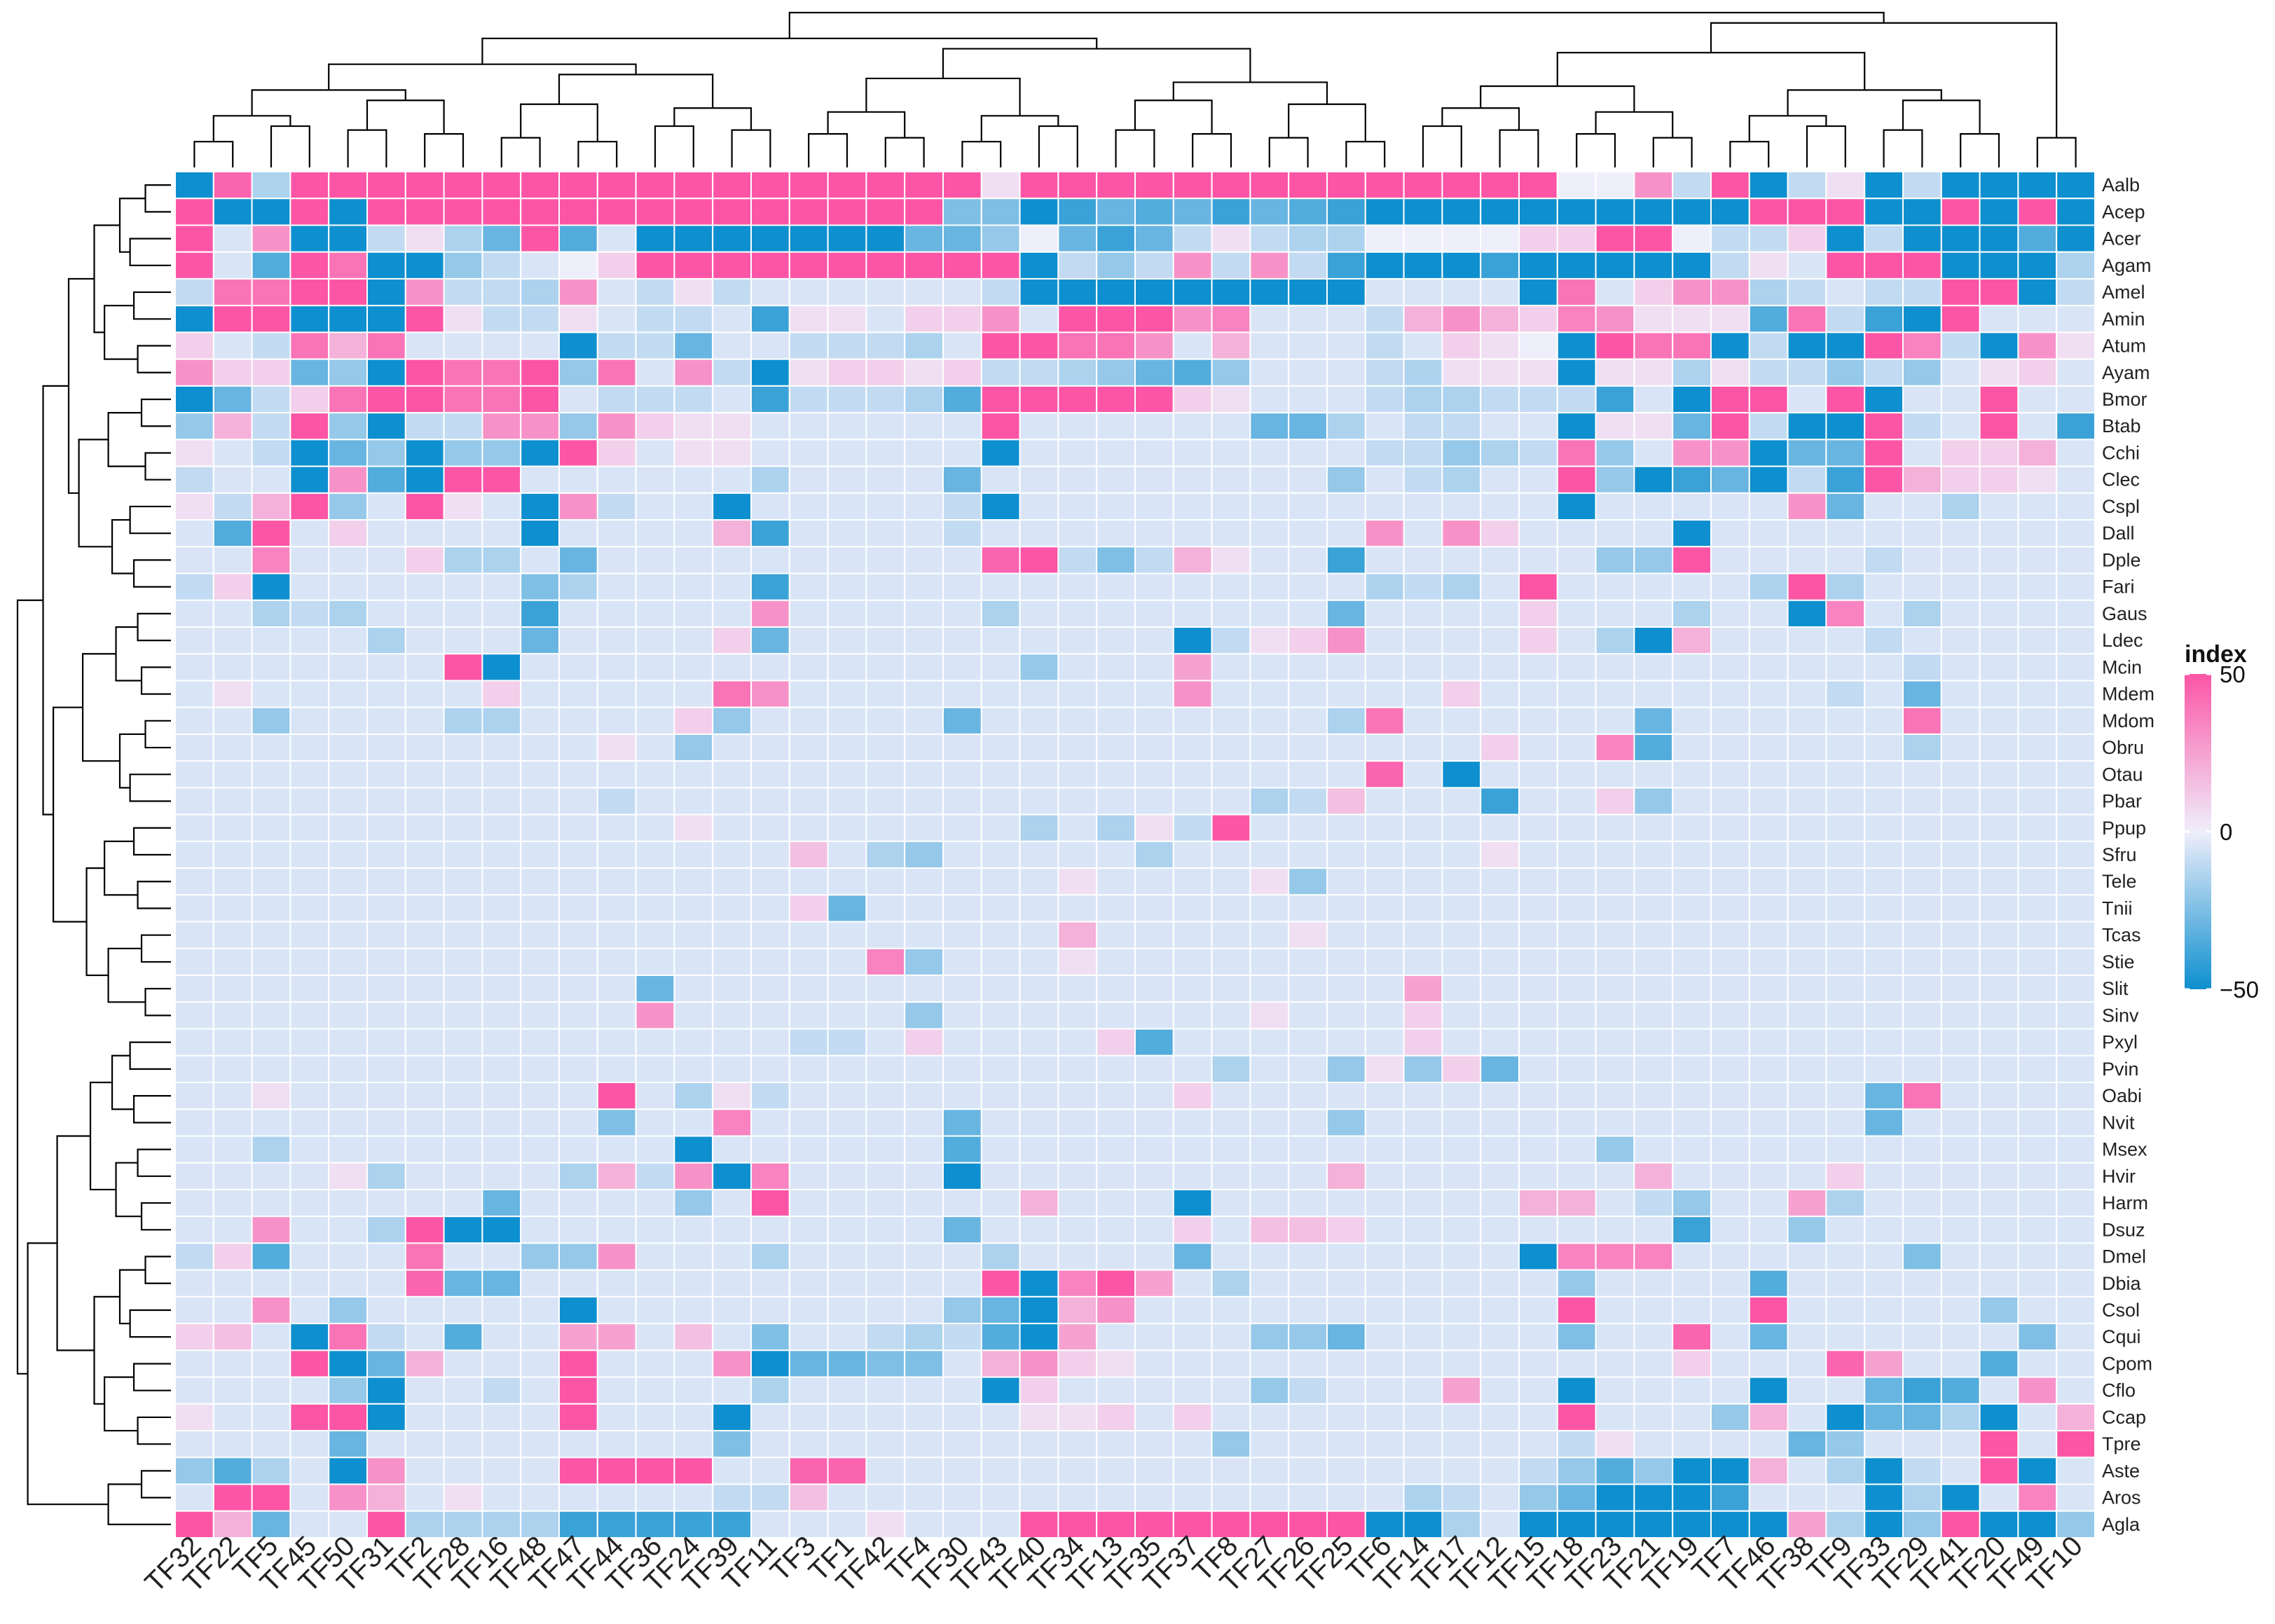 This screenshot has height=1624, width=2275. Describe the element at coordinates (1019, 128) in the screenshot. I see `column-dendrogram-branch` at that location.